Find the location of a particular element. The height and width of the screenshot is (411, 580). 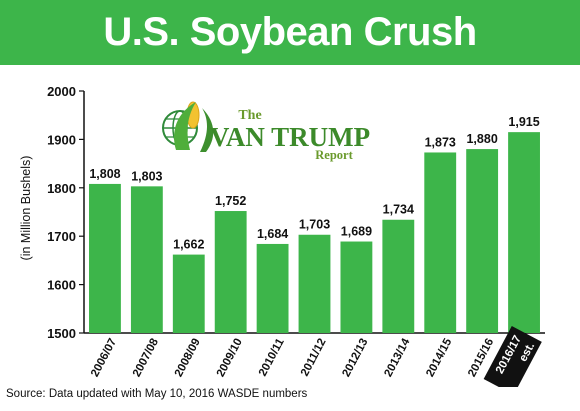

x-tick-label: 2014/15 is located at coordinates (439, 357).